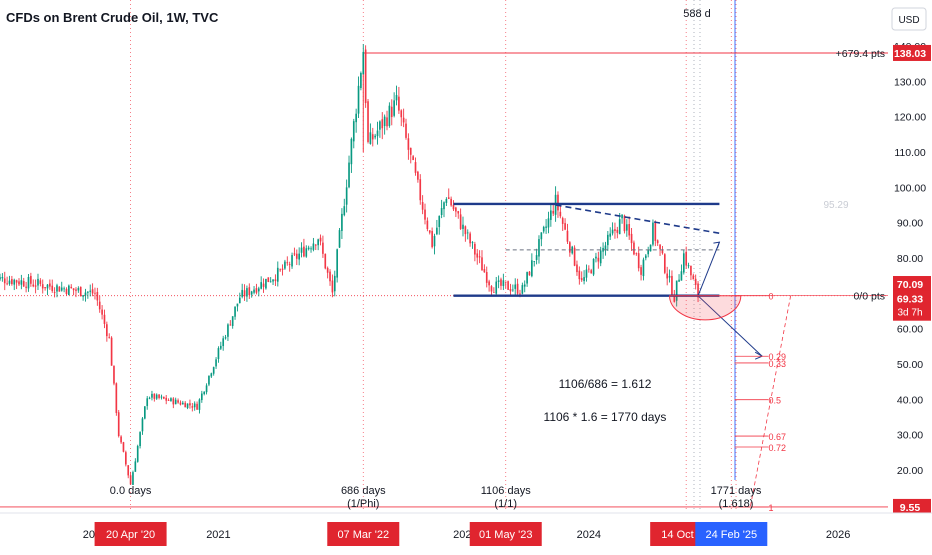 This screenshot has width=932, height=555. I want to click on currency-label: USD, so click(908, 20).